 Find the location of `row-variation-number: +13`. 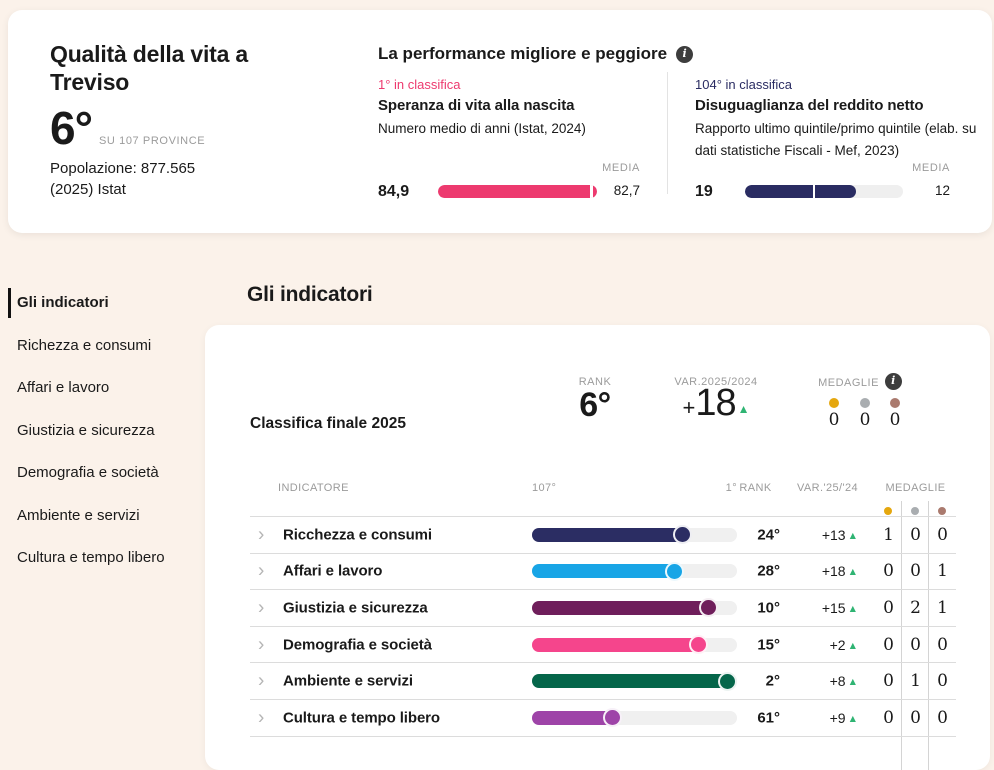

row-variation-number: +13 is located at coordinates (833, 534).